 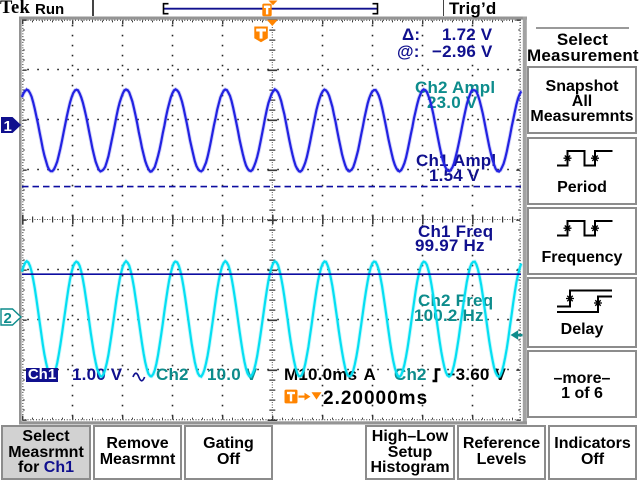 What do you see at coordinates (8, 318) in the screenshot?
I see `svg-text: 2` at bounding box center [8, 318].